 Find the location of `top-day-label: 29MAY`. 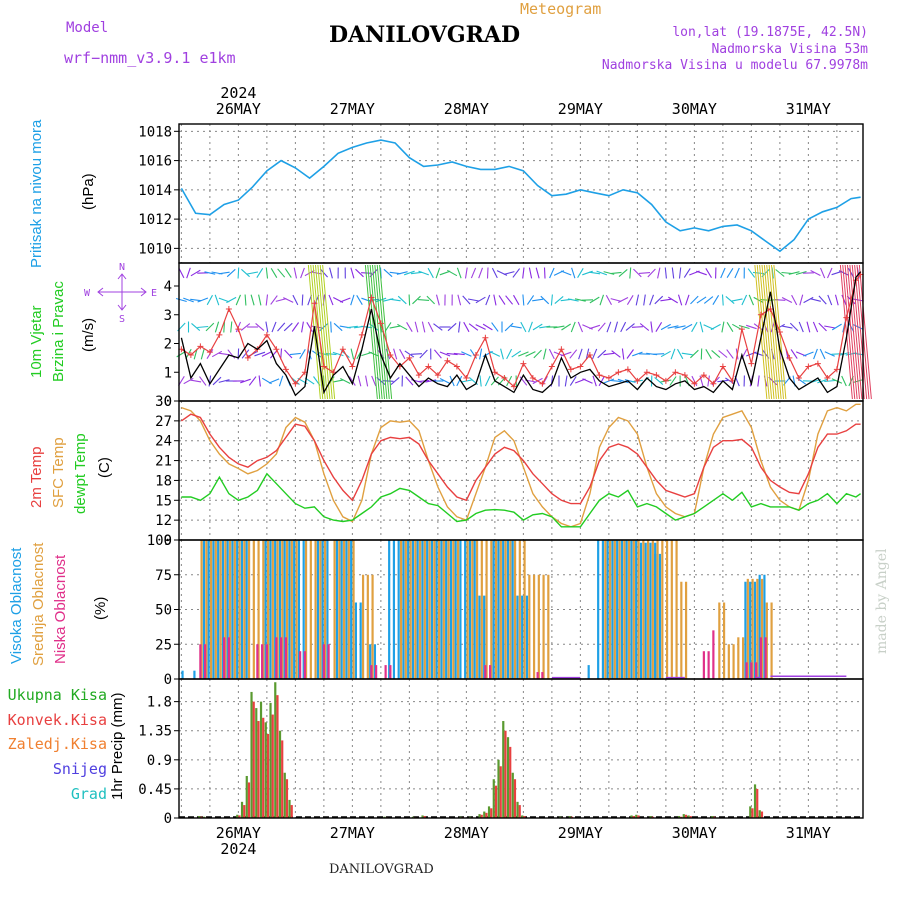

top-day-label: 29MAY is located at coordinates (580, 109).